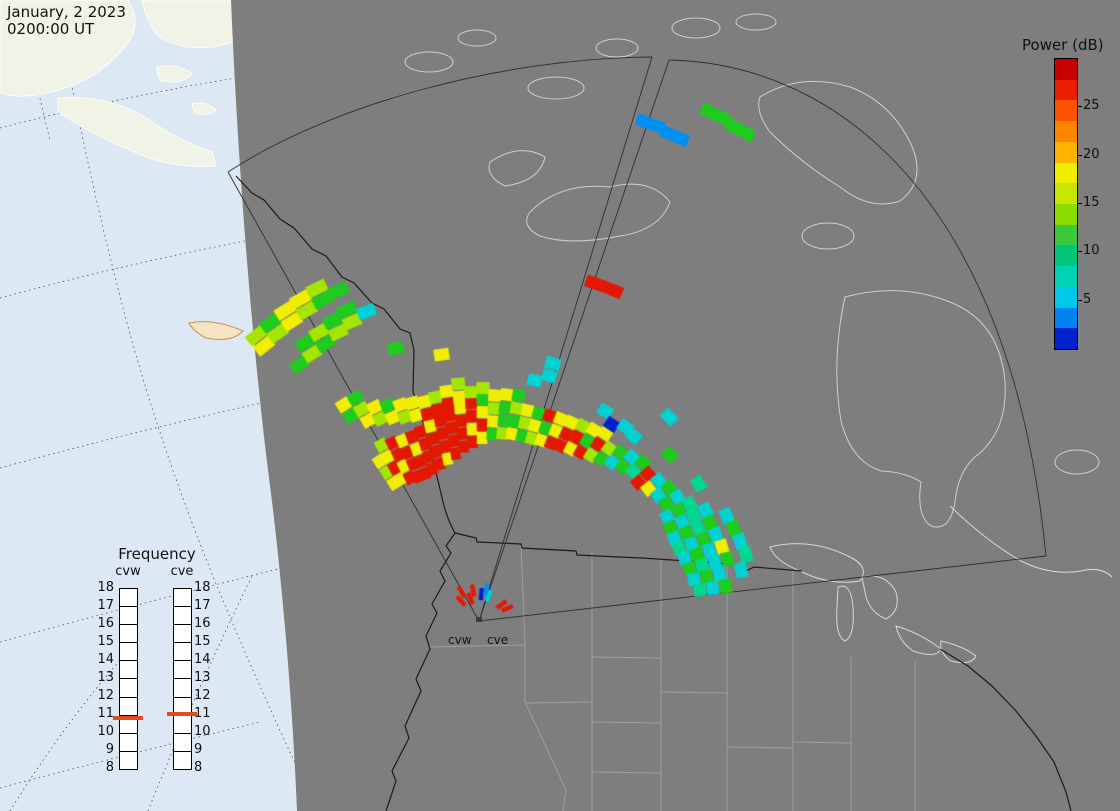  Describe the element at coordinates (202, 695) in the screenshot. I see `frequency-tick-label-right: 12` at that location.